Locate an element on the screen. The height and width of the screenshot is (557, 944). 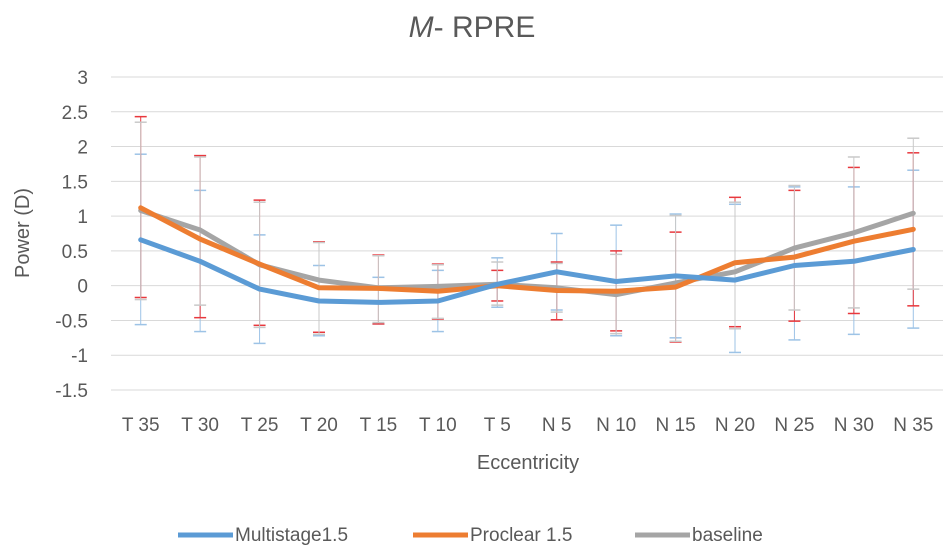
legend-entry: baseline is located at coordinates (699, 535).